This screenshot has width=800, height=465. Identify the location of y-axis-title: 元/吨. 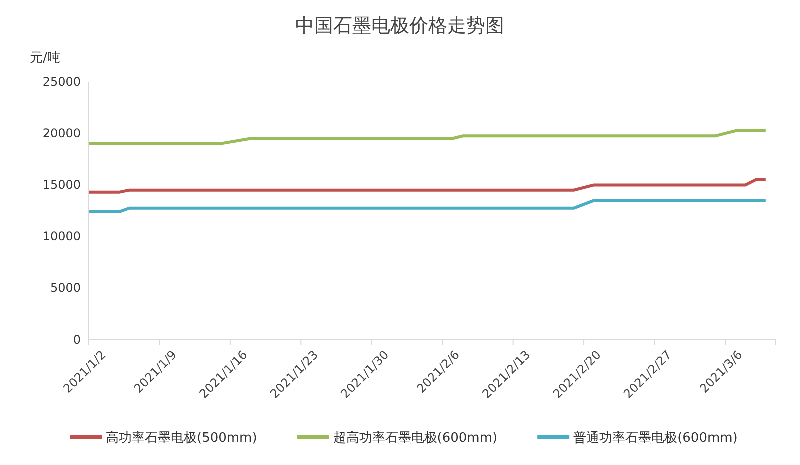
(45, 58).